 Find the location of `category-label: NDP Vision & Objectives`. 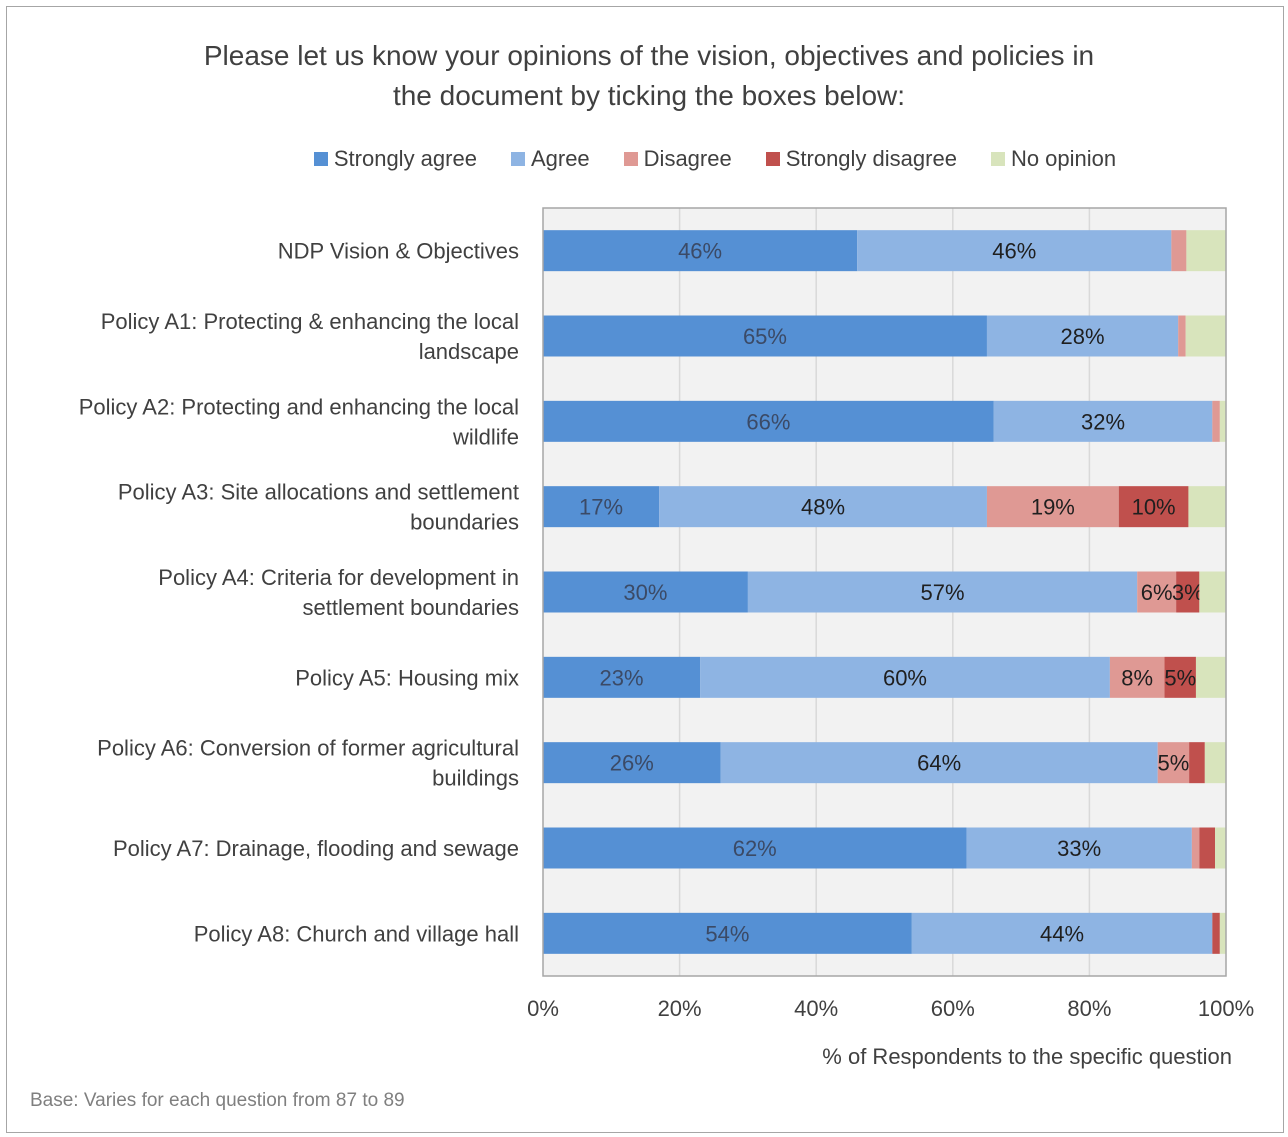

category-label: NDP Vision & Objectives is located at coordinates (398, 251).